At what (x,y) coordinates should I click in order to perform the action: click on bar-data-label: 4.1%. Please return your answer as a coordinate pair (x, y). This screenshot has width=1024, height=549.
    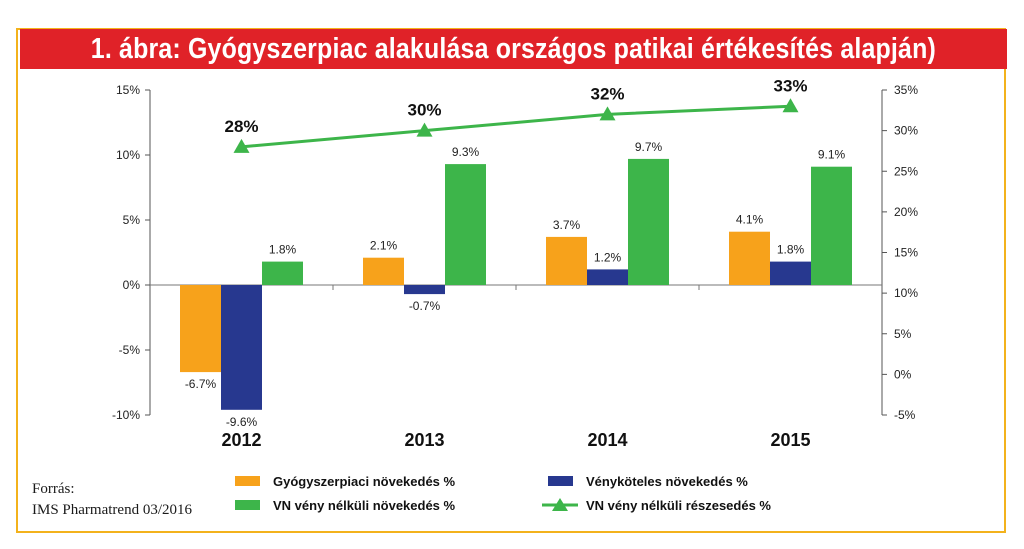
    Looking at the image, I should click on (750, 220).